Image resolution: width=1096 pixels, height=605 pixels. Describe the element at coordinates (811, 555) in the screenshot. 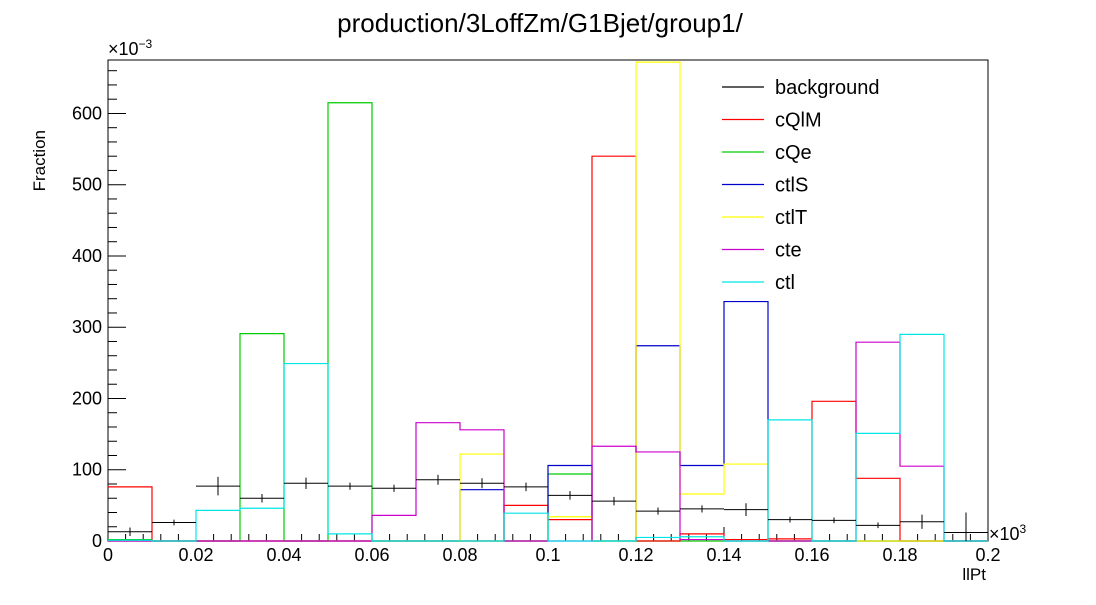

I see `x-tick-label: 0.16` at that location.